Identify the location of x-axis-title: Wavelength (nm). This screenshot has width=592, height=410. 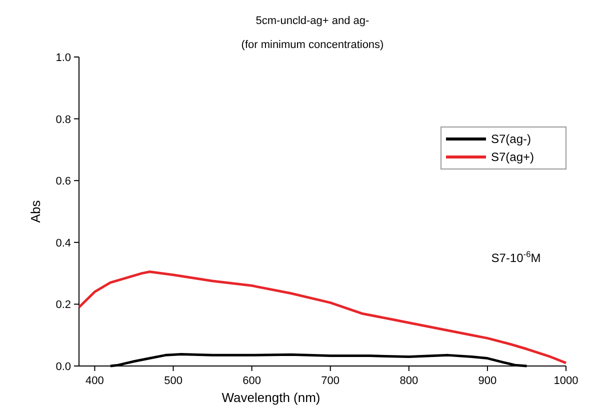
(271, 397).